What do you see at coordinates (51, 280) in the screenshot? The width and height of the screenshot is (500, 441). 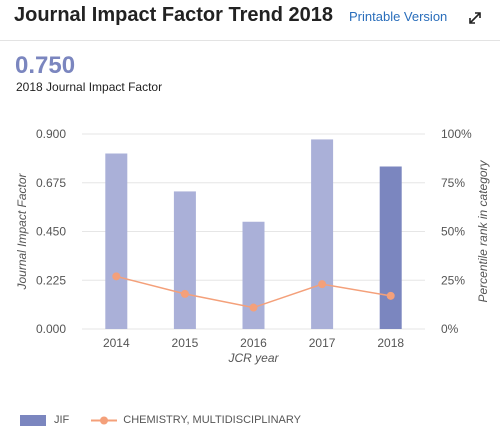 I see `y-tick-label: 0.225` at bounding box center [51, 280].